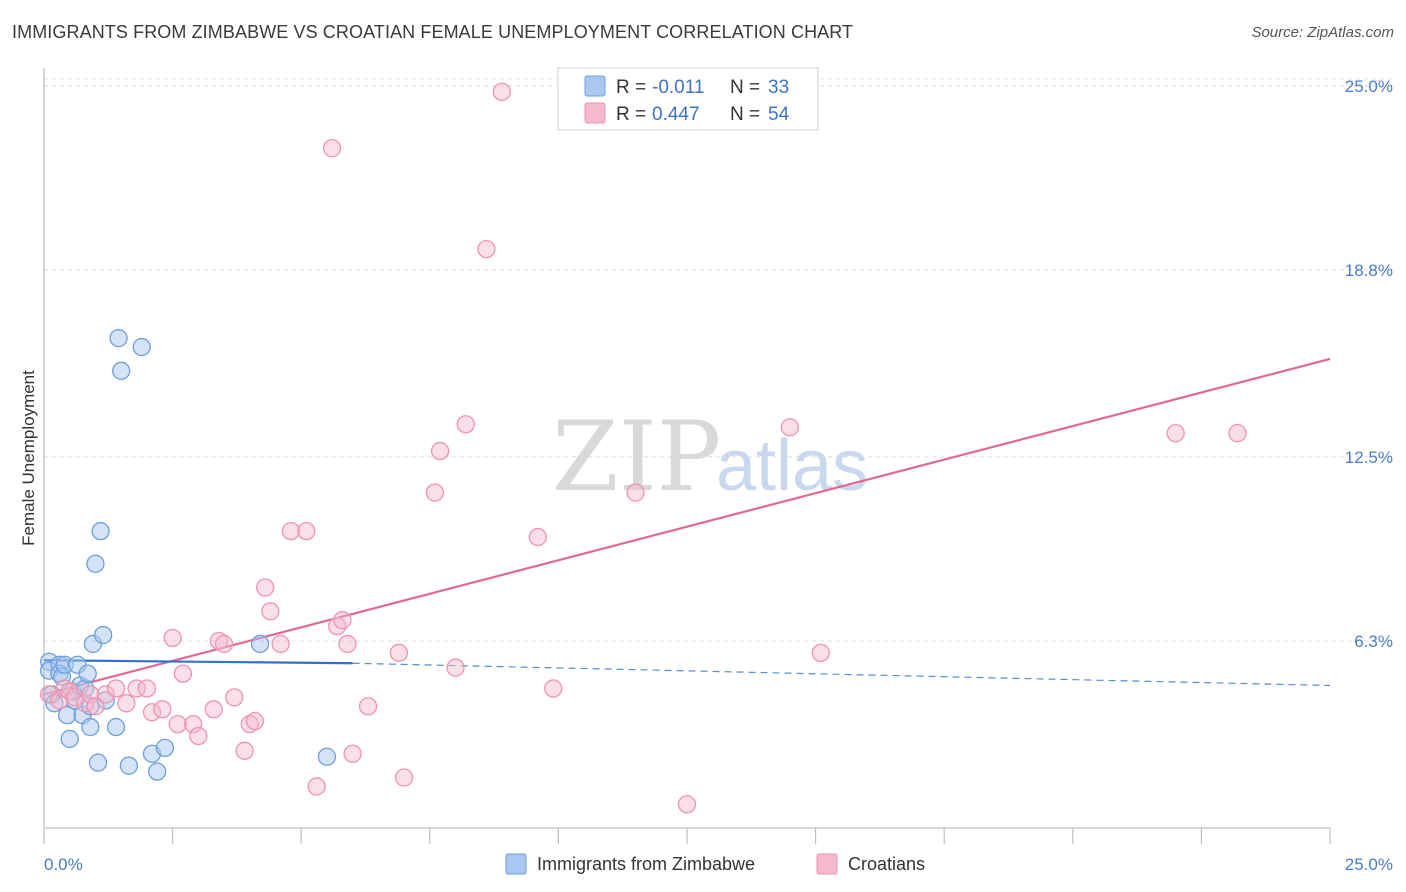 Image resolution: width=1406 pixels, height=892 pixels. What do you see at coordinates (595, 86) in the screenshot?
I see `legend-swatch-zimbabwe` at bounding box center [595, 86].